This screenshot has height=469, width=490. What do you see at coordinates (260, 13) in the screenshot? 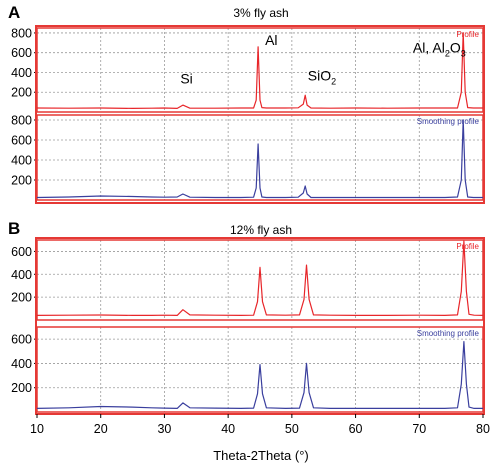
I see `panel-title: 3% fly ash` at bounding box center [260, 13].